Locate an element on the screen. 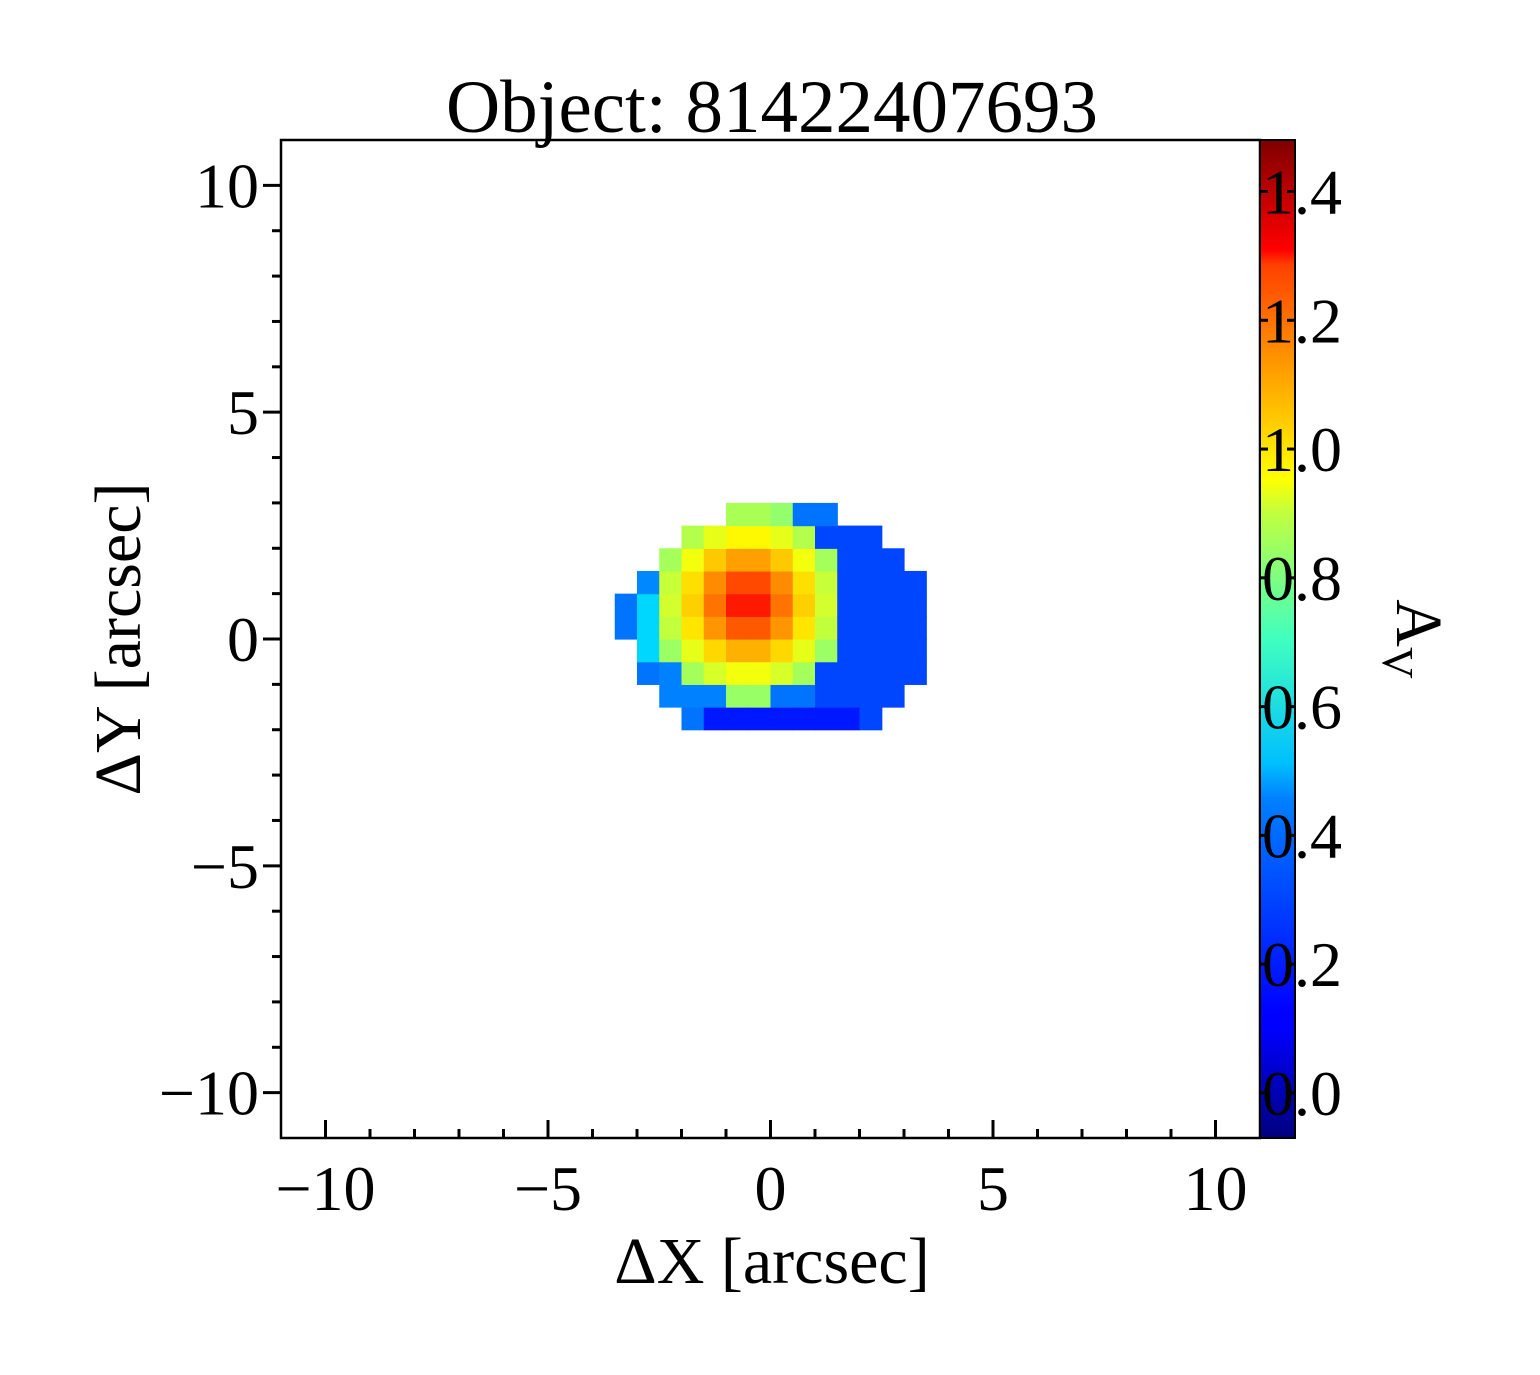 The height and width of the screenshot is (1375, 1540). svg-text: AV is located at coordinates (1414, 639).